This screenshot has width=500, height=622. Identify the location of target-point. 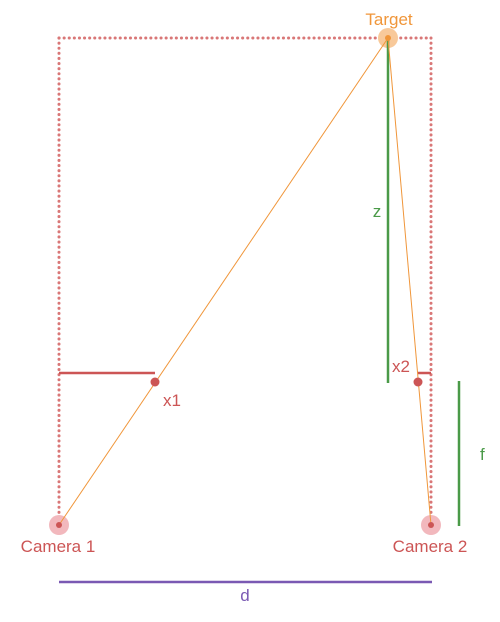
(388, 38).